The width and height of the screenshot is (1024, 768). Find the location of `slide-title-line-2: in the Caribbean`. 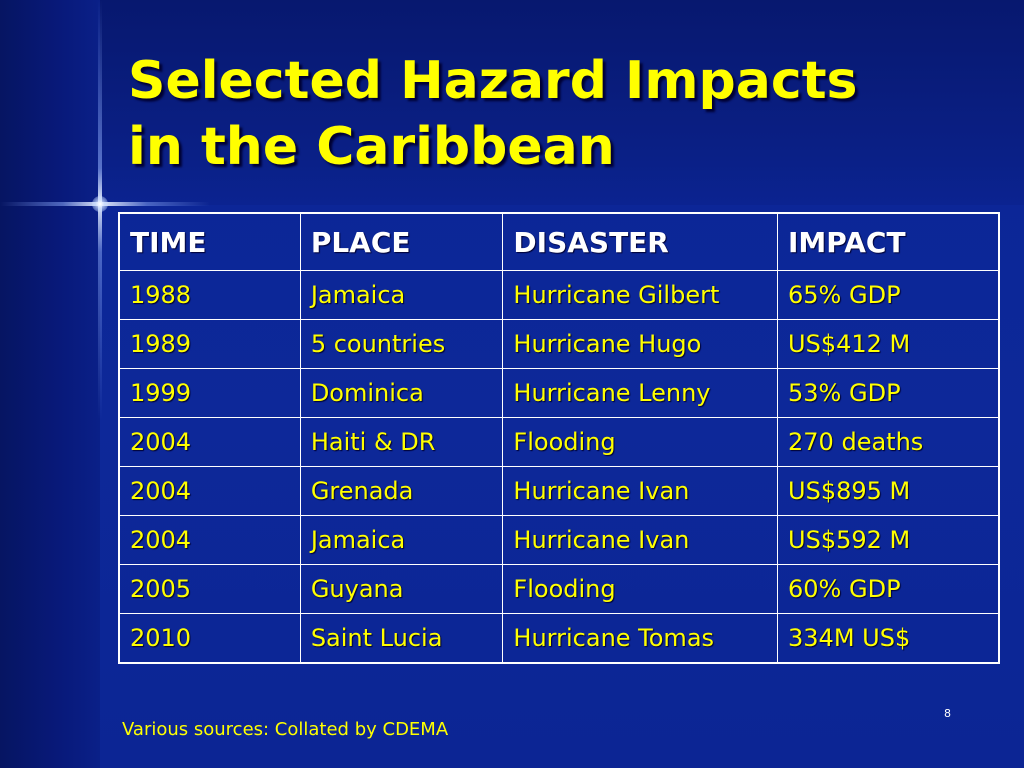

slide-title-line-2: in the Caribbean is located at coordinates (371, 147).